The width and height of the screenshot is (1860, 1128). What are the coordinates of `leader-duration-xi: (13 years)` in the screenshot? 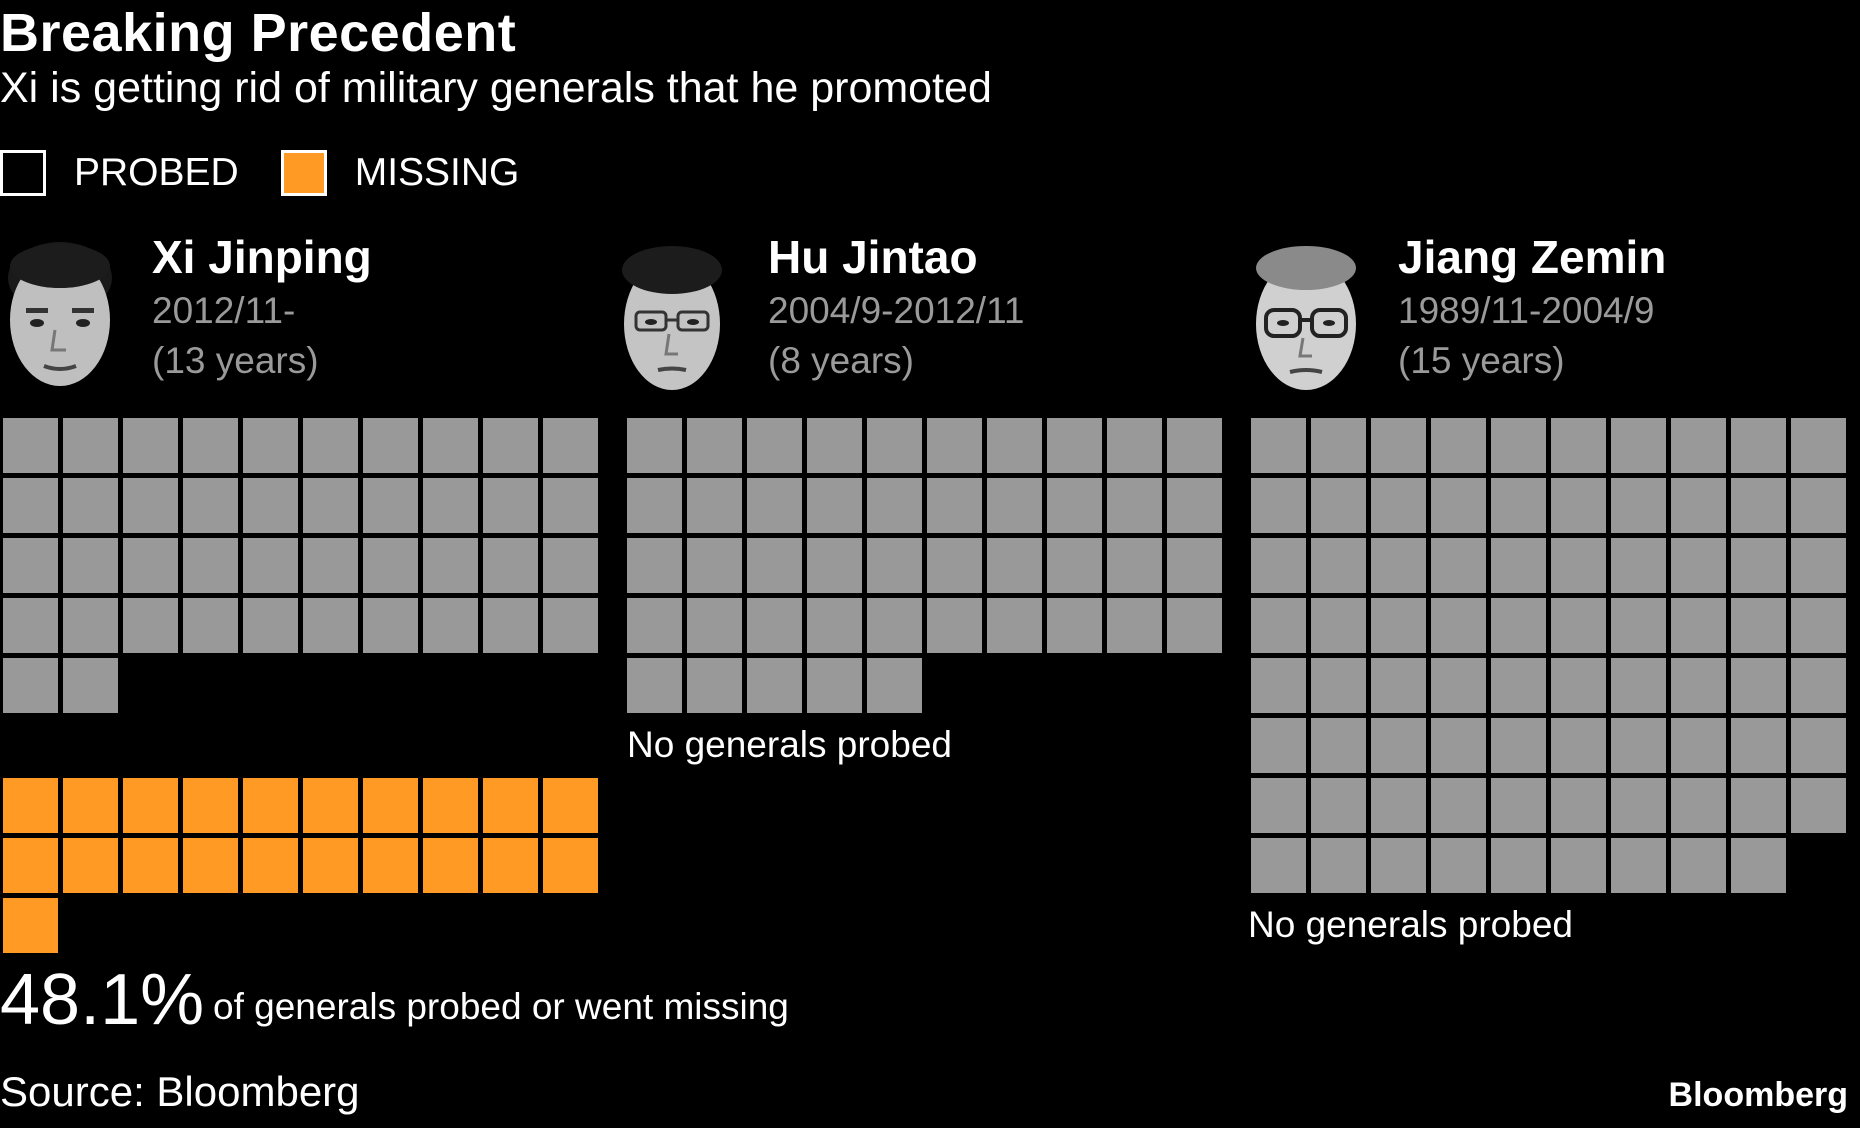 It's located at (235, 360).